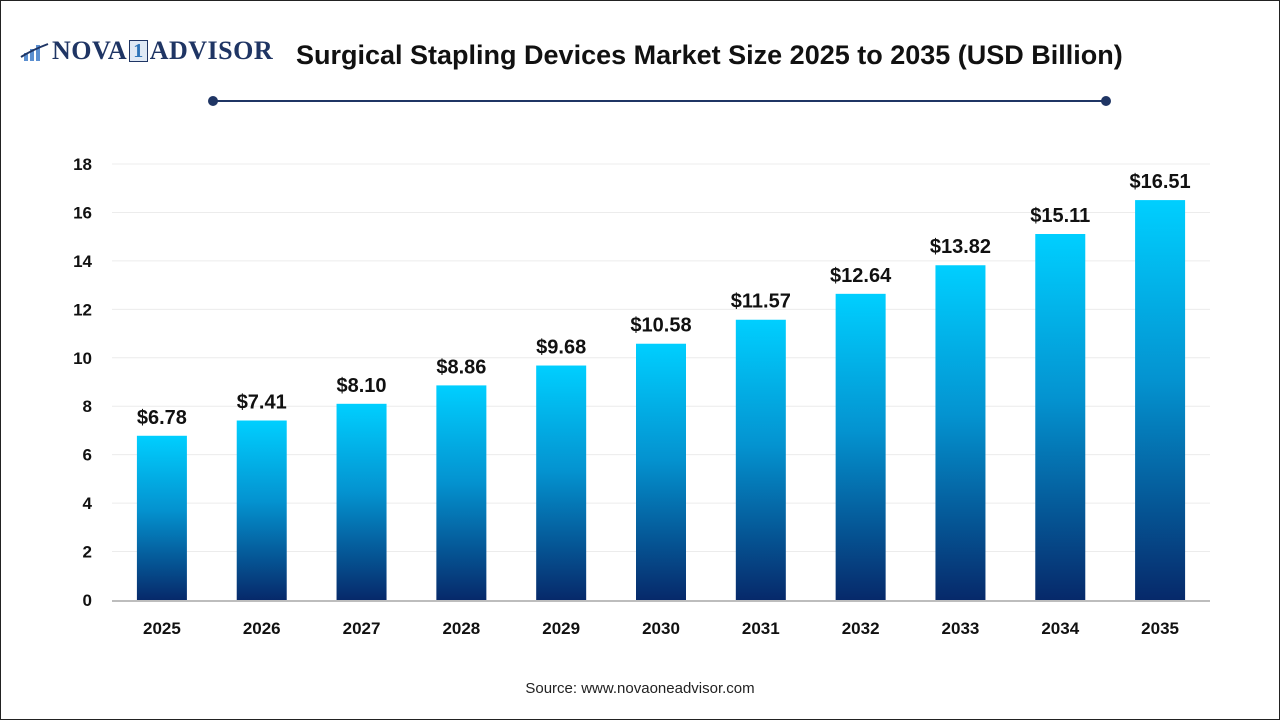  Describe the element at coordinates (961, 628) in the screenshot. I see `x-tick-label: 2033` at that location.